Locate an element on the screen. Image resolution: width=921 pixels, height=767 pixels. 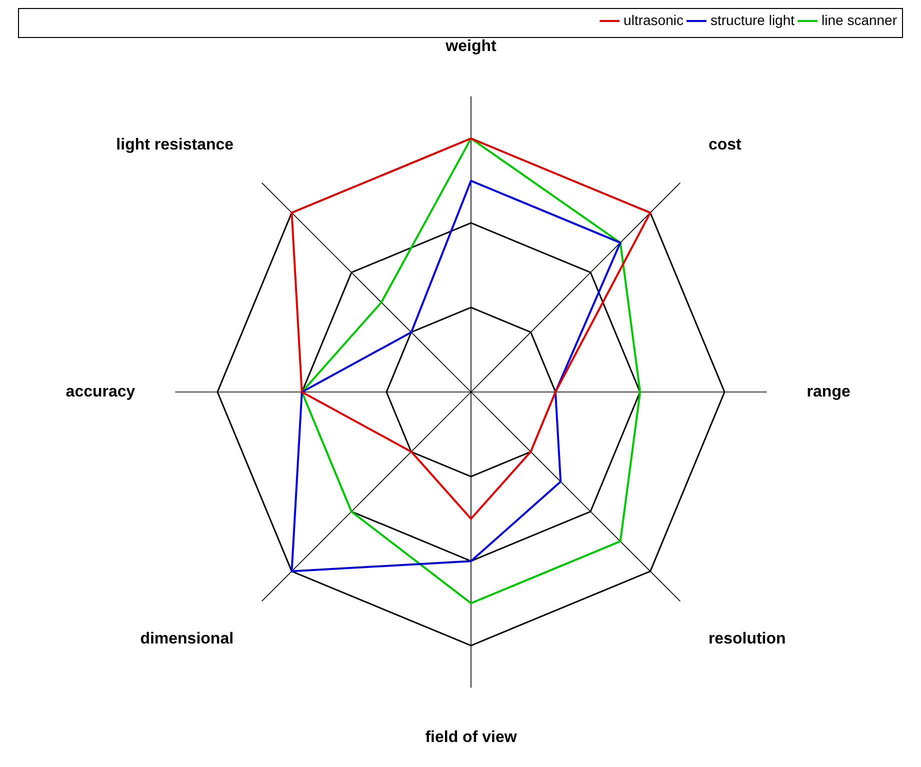
spoke-label: cost is located at coordinates (725, 145).